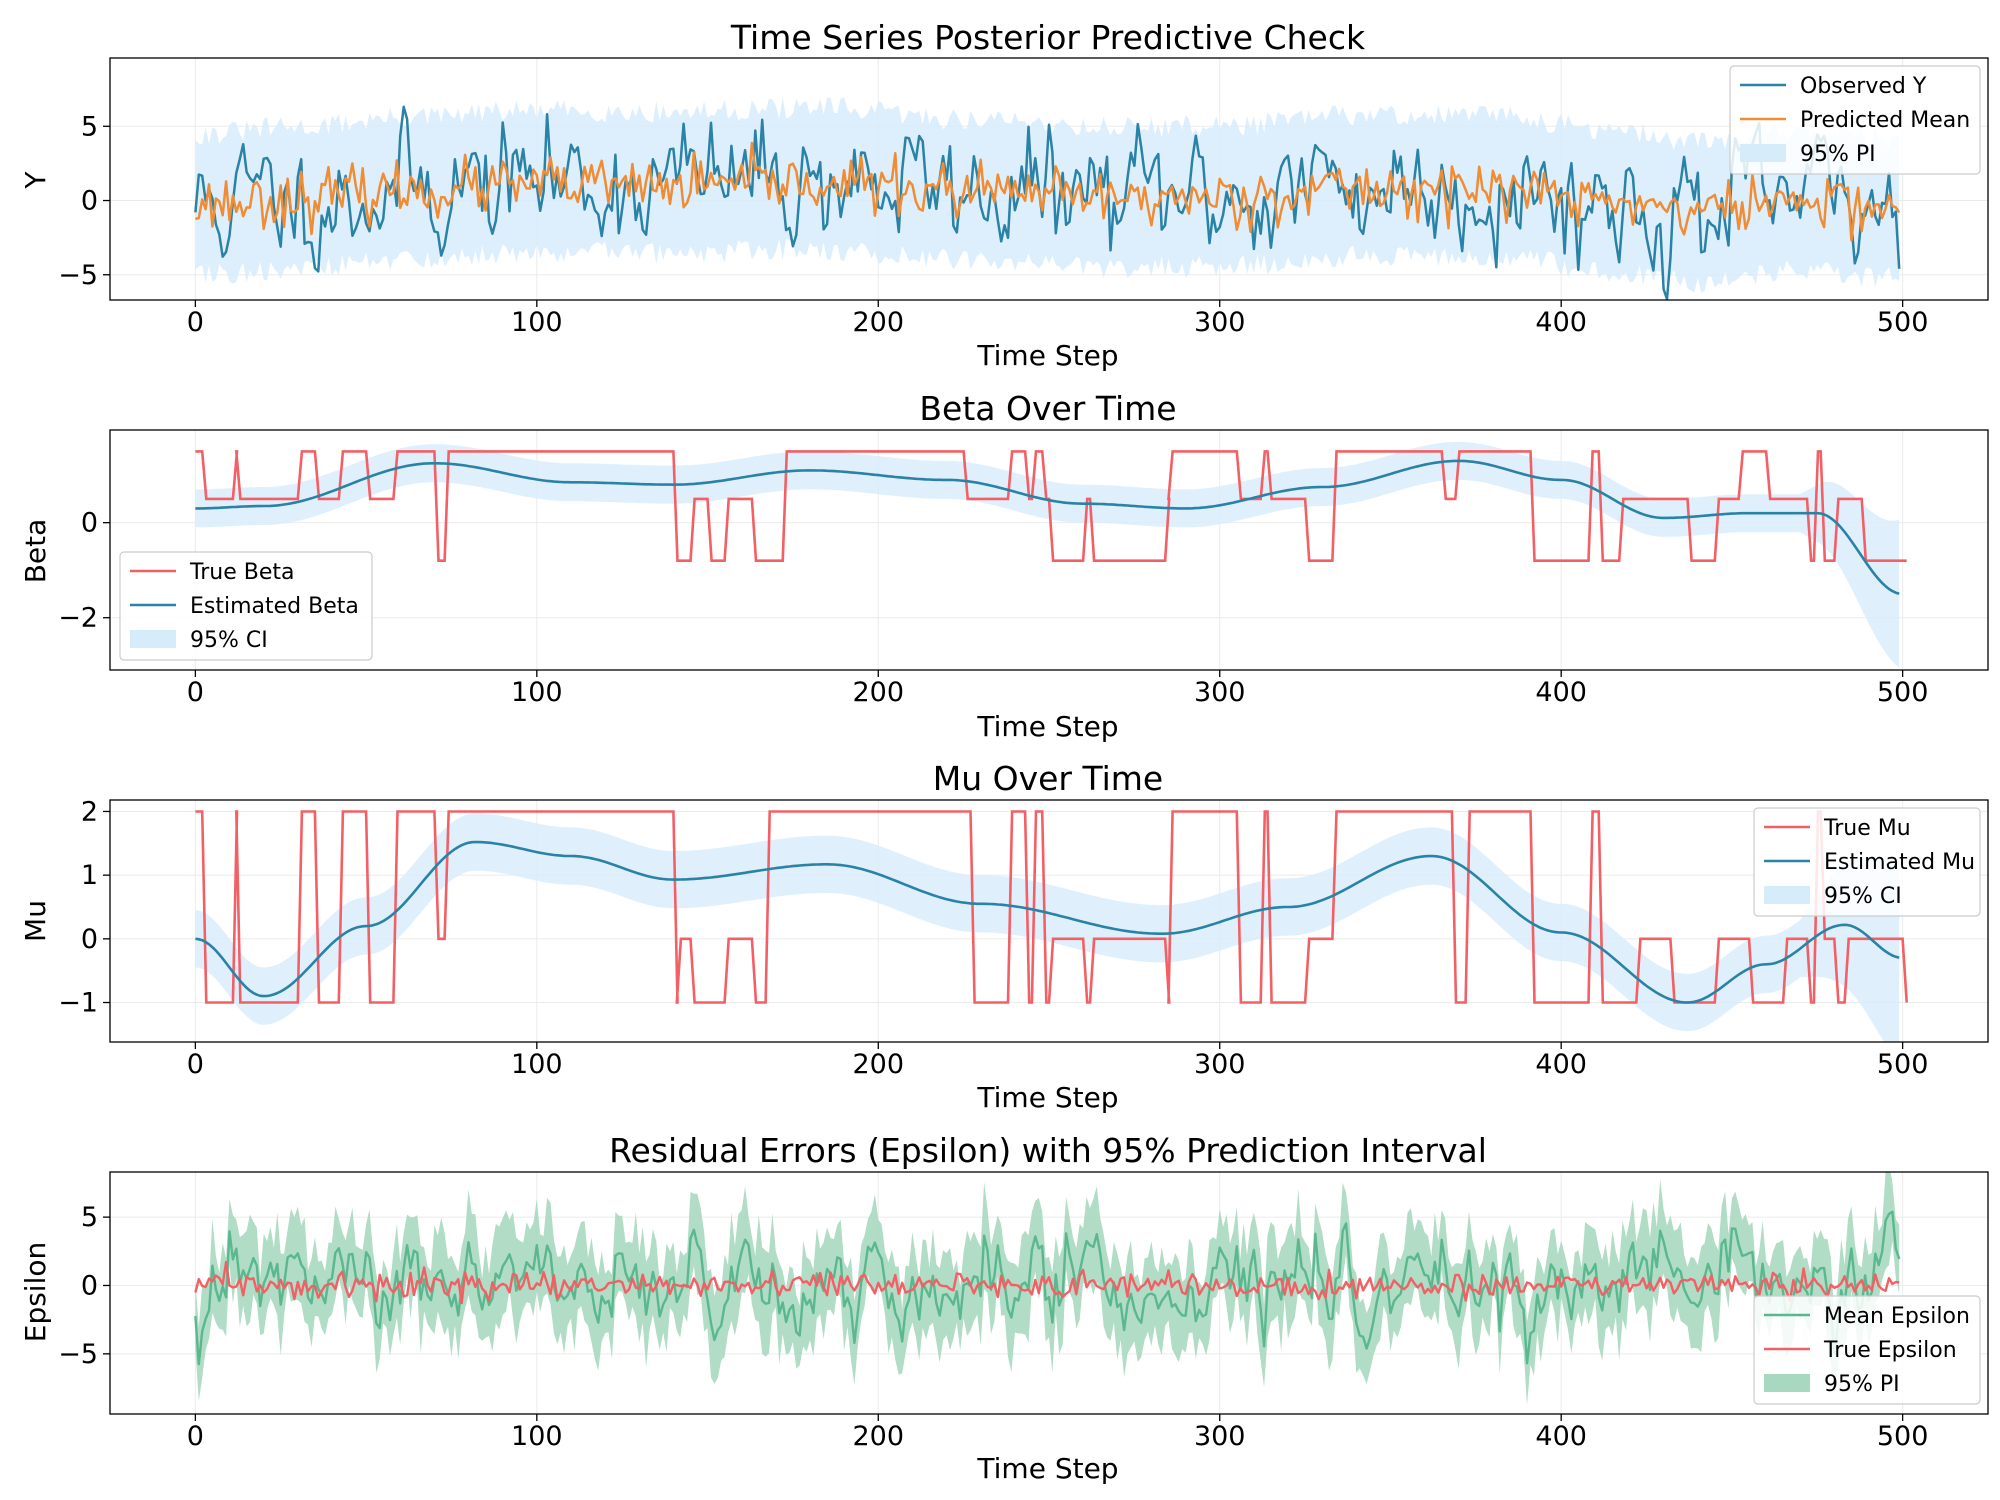  Describe the element at coordinates (1885, 120) in the screenshot. I see `legend-label: Predicted Mean` at that location.